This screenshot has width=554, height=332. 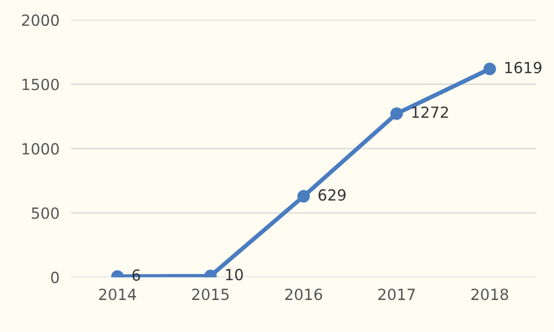 What do you see at coordinates (210, 294) in the screenshot?
I see `x-tick-label: 2015` at bounding box center [210, 294].